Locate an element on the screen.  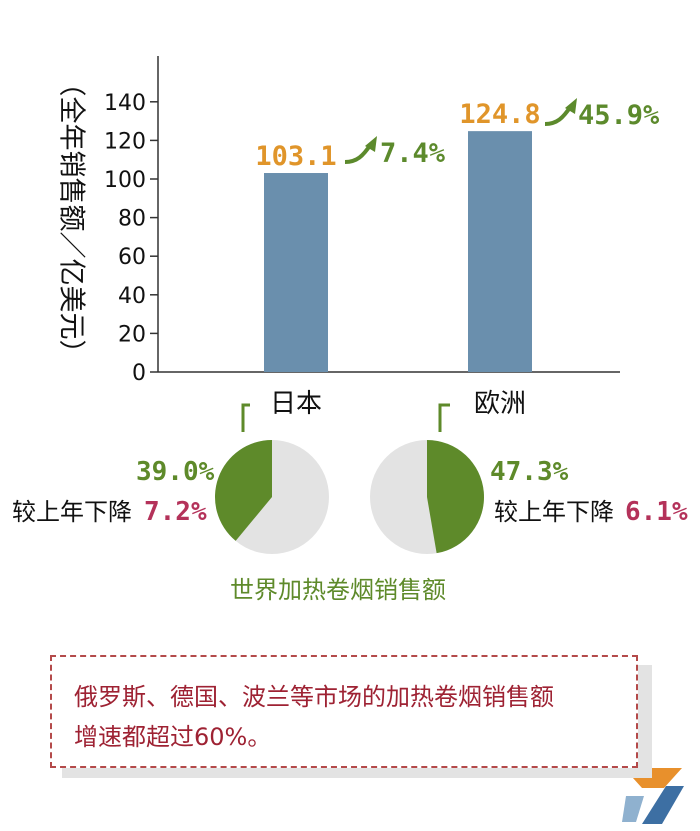
note-text: 俄罗斯、德国、波兰等市场的加热卷烟销售额 增速都超过60%。 is located at coordinates (345, 717).